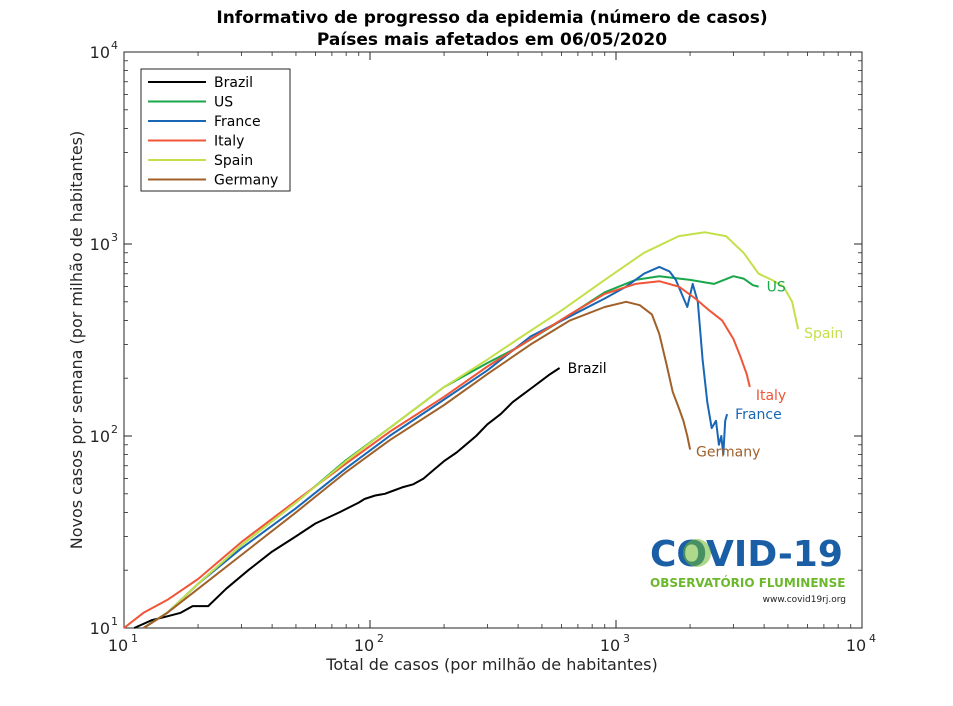 The height and width of the screenshot is (706, 953). Describe the element at coordinates (626, 638) in the screenshot. I see `x-tick-exponent: 3` at that location.